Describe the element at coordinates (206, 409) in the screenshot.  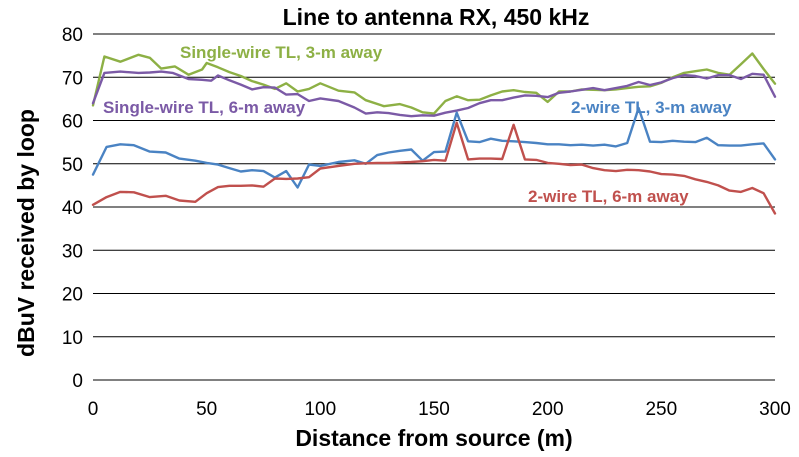
I see `x-tick-label: 50` at that location.